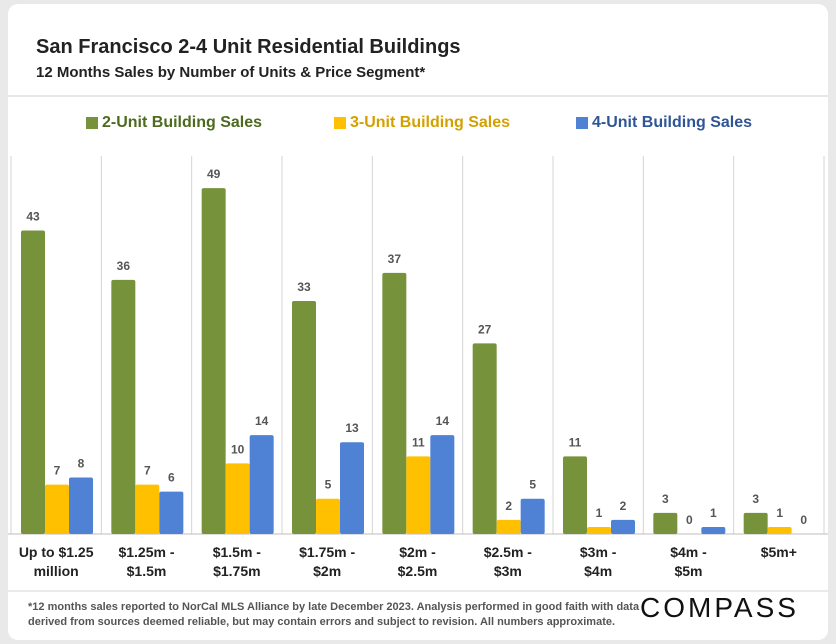 This screenshot has height=644, width=836. Describe the element at coordinates (719, 607) in the screenshot. I see `compass-logo: COMPASS` at that location.